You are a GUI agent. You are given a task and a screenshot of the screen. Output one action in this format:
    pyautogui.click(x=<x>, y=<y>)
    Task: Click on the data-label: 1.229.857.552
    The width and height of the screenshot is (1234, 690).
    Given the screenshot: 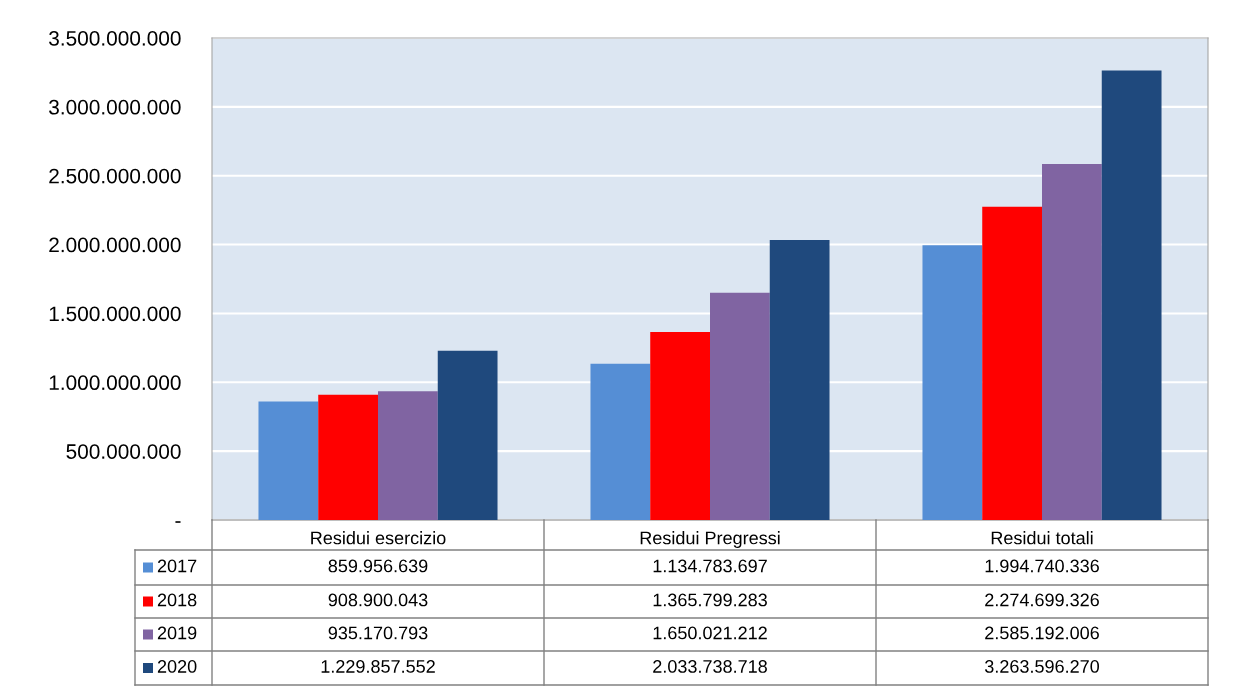 What is the action you would take?
    pyautogui.click(x=378, y=666)
    